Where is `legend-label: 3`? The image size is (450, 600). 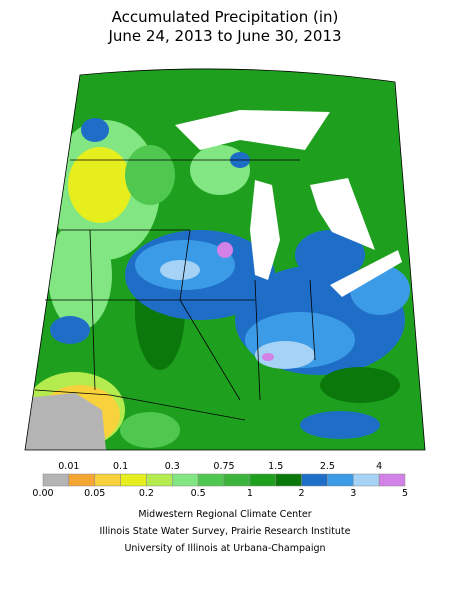 legend-label: 3 is located at coordinates (353, 493).